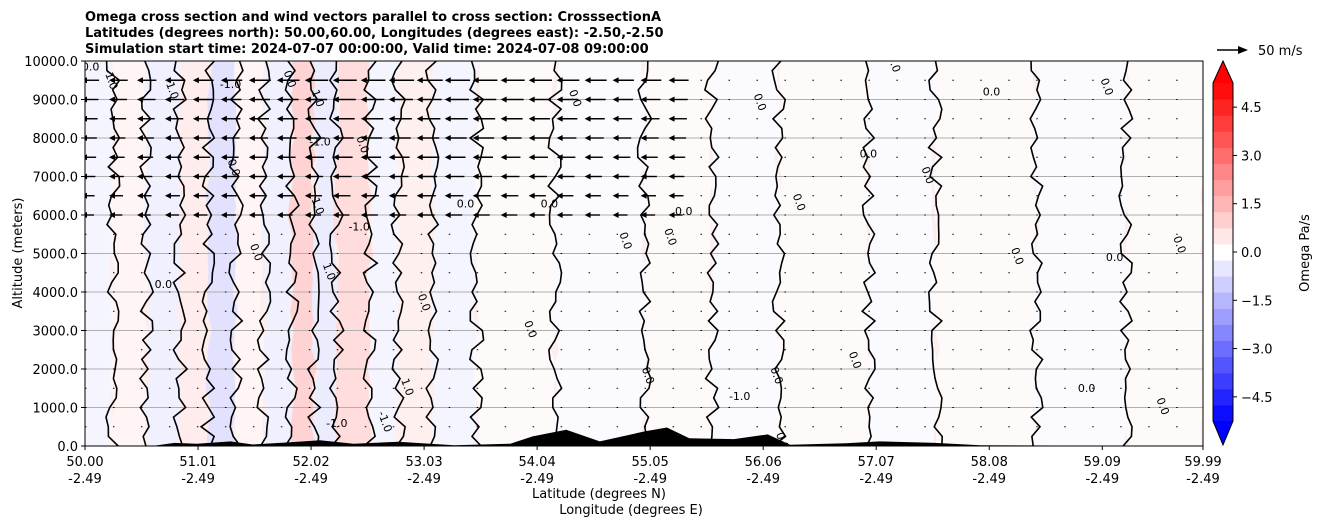 The width and height of the screenshot is (1320, 526). What do you see at coordinates (631, 510) in the screenshot?
I see `x-axis-label-lon: Longitude (degrees E)` at bounding box center [631, 510].